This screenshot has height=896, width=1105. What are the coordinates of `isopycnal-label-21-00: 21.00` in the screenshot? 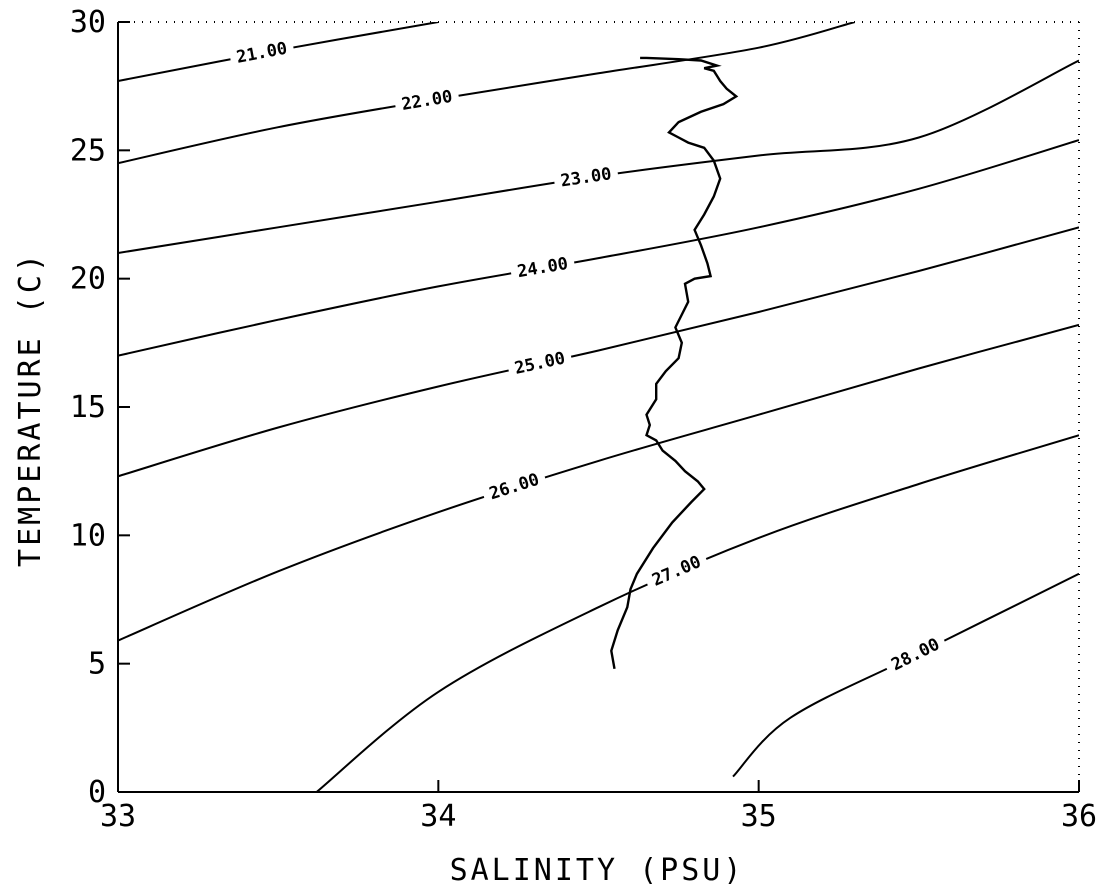 It's located at (262, 53).